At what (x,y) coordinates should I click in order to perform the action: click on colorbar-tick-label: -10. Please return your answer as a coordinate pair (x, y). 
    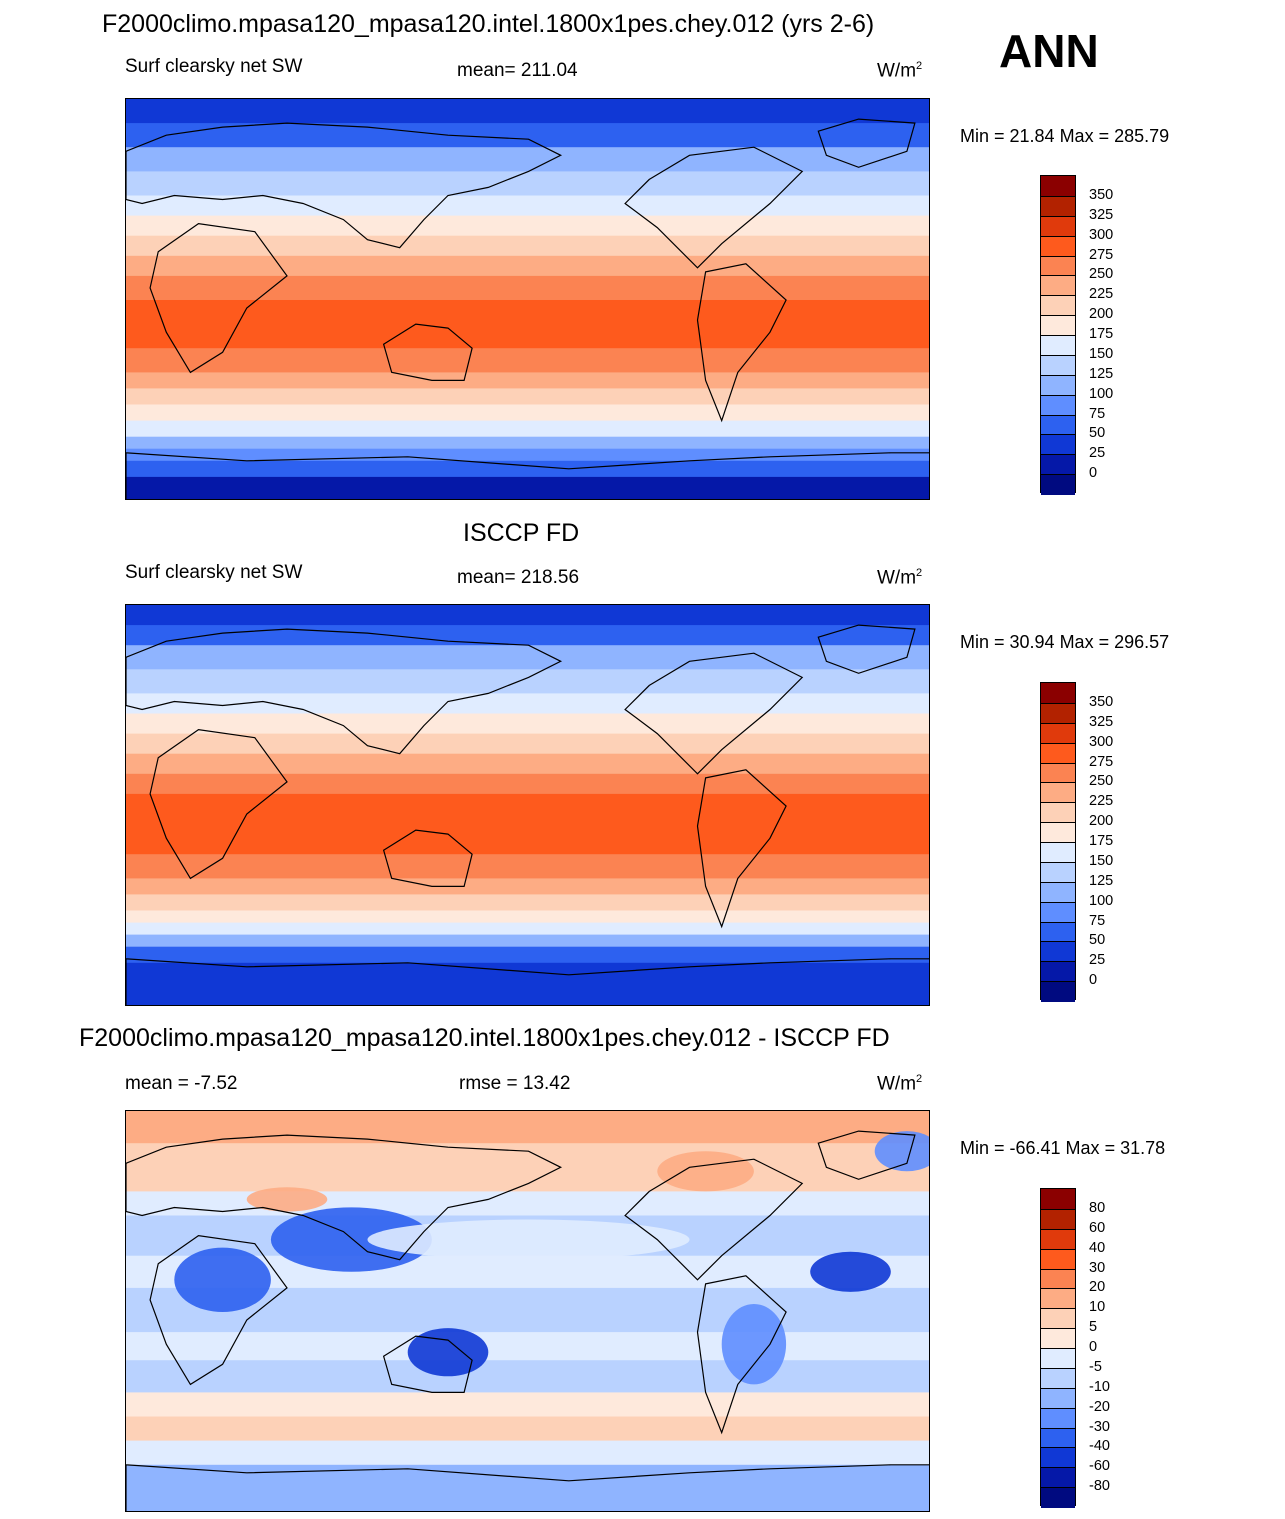
    Looking at the image, I should click on (1099, 1386).